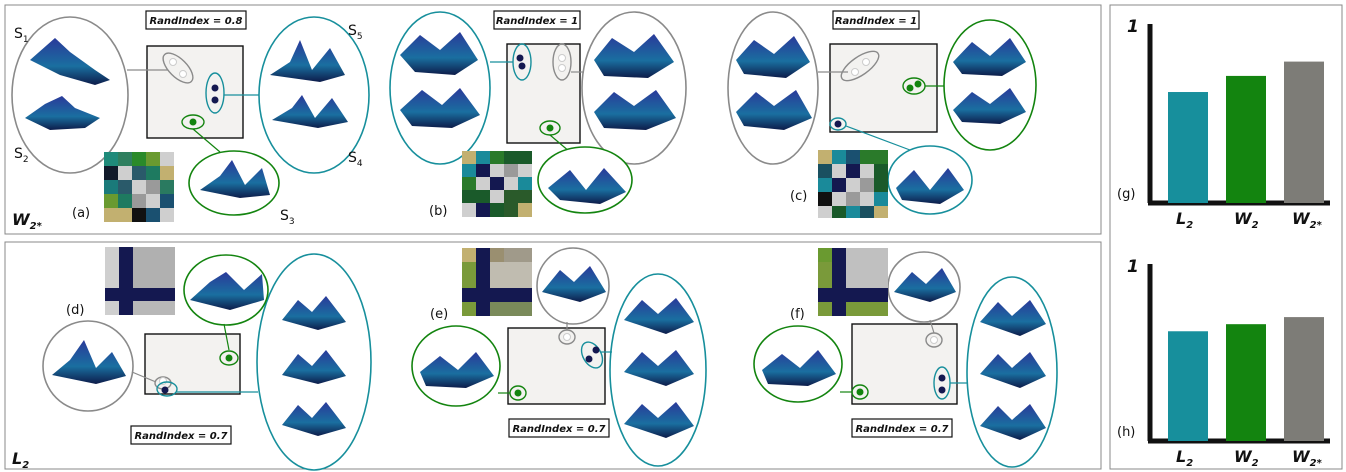 Image resolution: width=1346 pixels, height=472 pixels. I want to click on panel-letter: (h), so click(1126, 432).